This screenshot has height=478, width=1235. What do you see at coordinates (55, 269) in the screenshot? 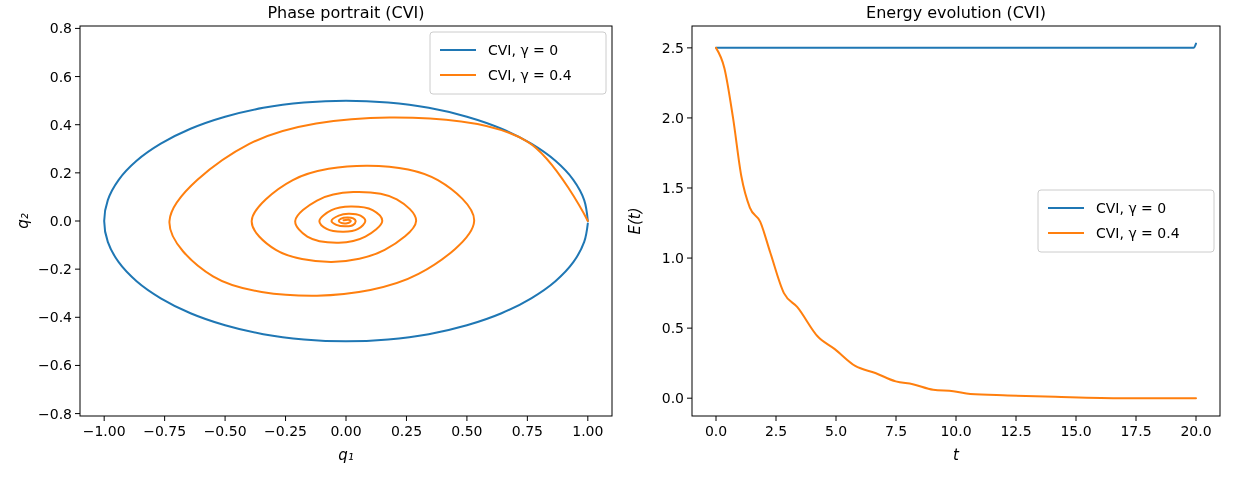
I see `y-tick-label: −0.2` at bounding box center [55, 269].